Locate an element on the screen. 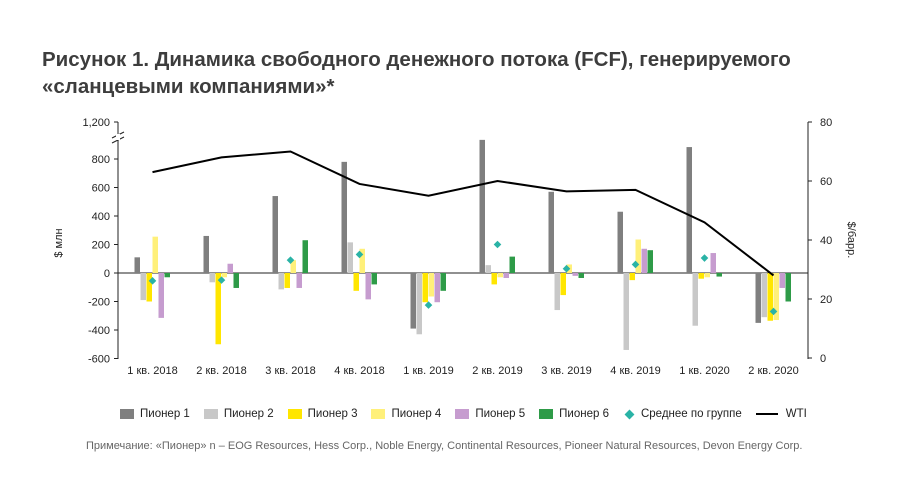 This screenshot has width=900, height=487. legend-label: Среднее по группе is located at coordinates (691, 414).